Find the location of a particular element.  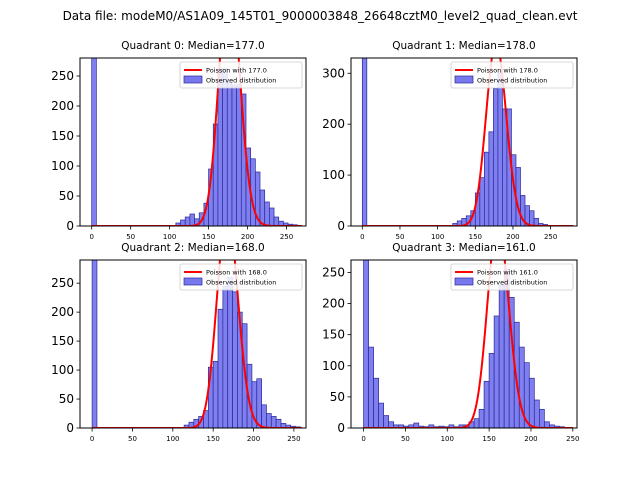

quadrant-0-title: Quadrant 0: Median=177.0 is located at coordinates (192, 46).